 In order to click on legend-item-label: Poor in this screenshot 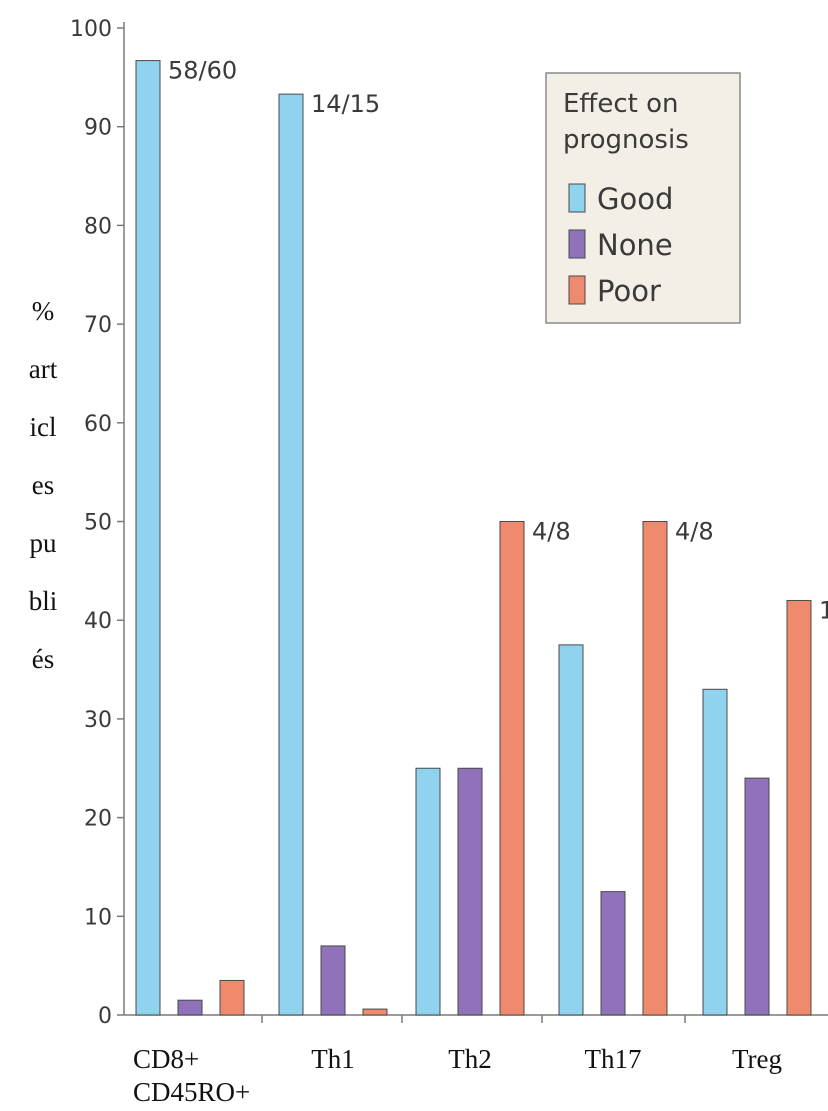, I will do `click(629, 291)`.